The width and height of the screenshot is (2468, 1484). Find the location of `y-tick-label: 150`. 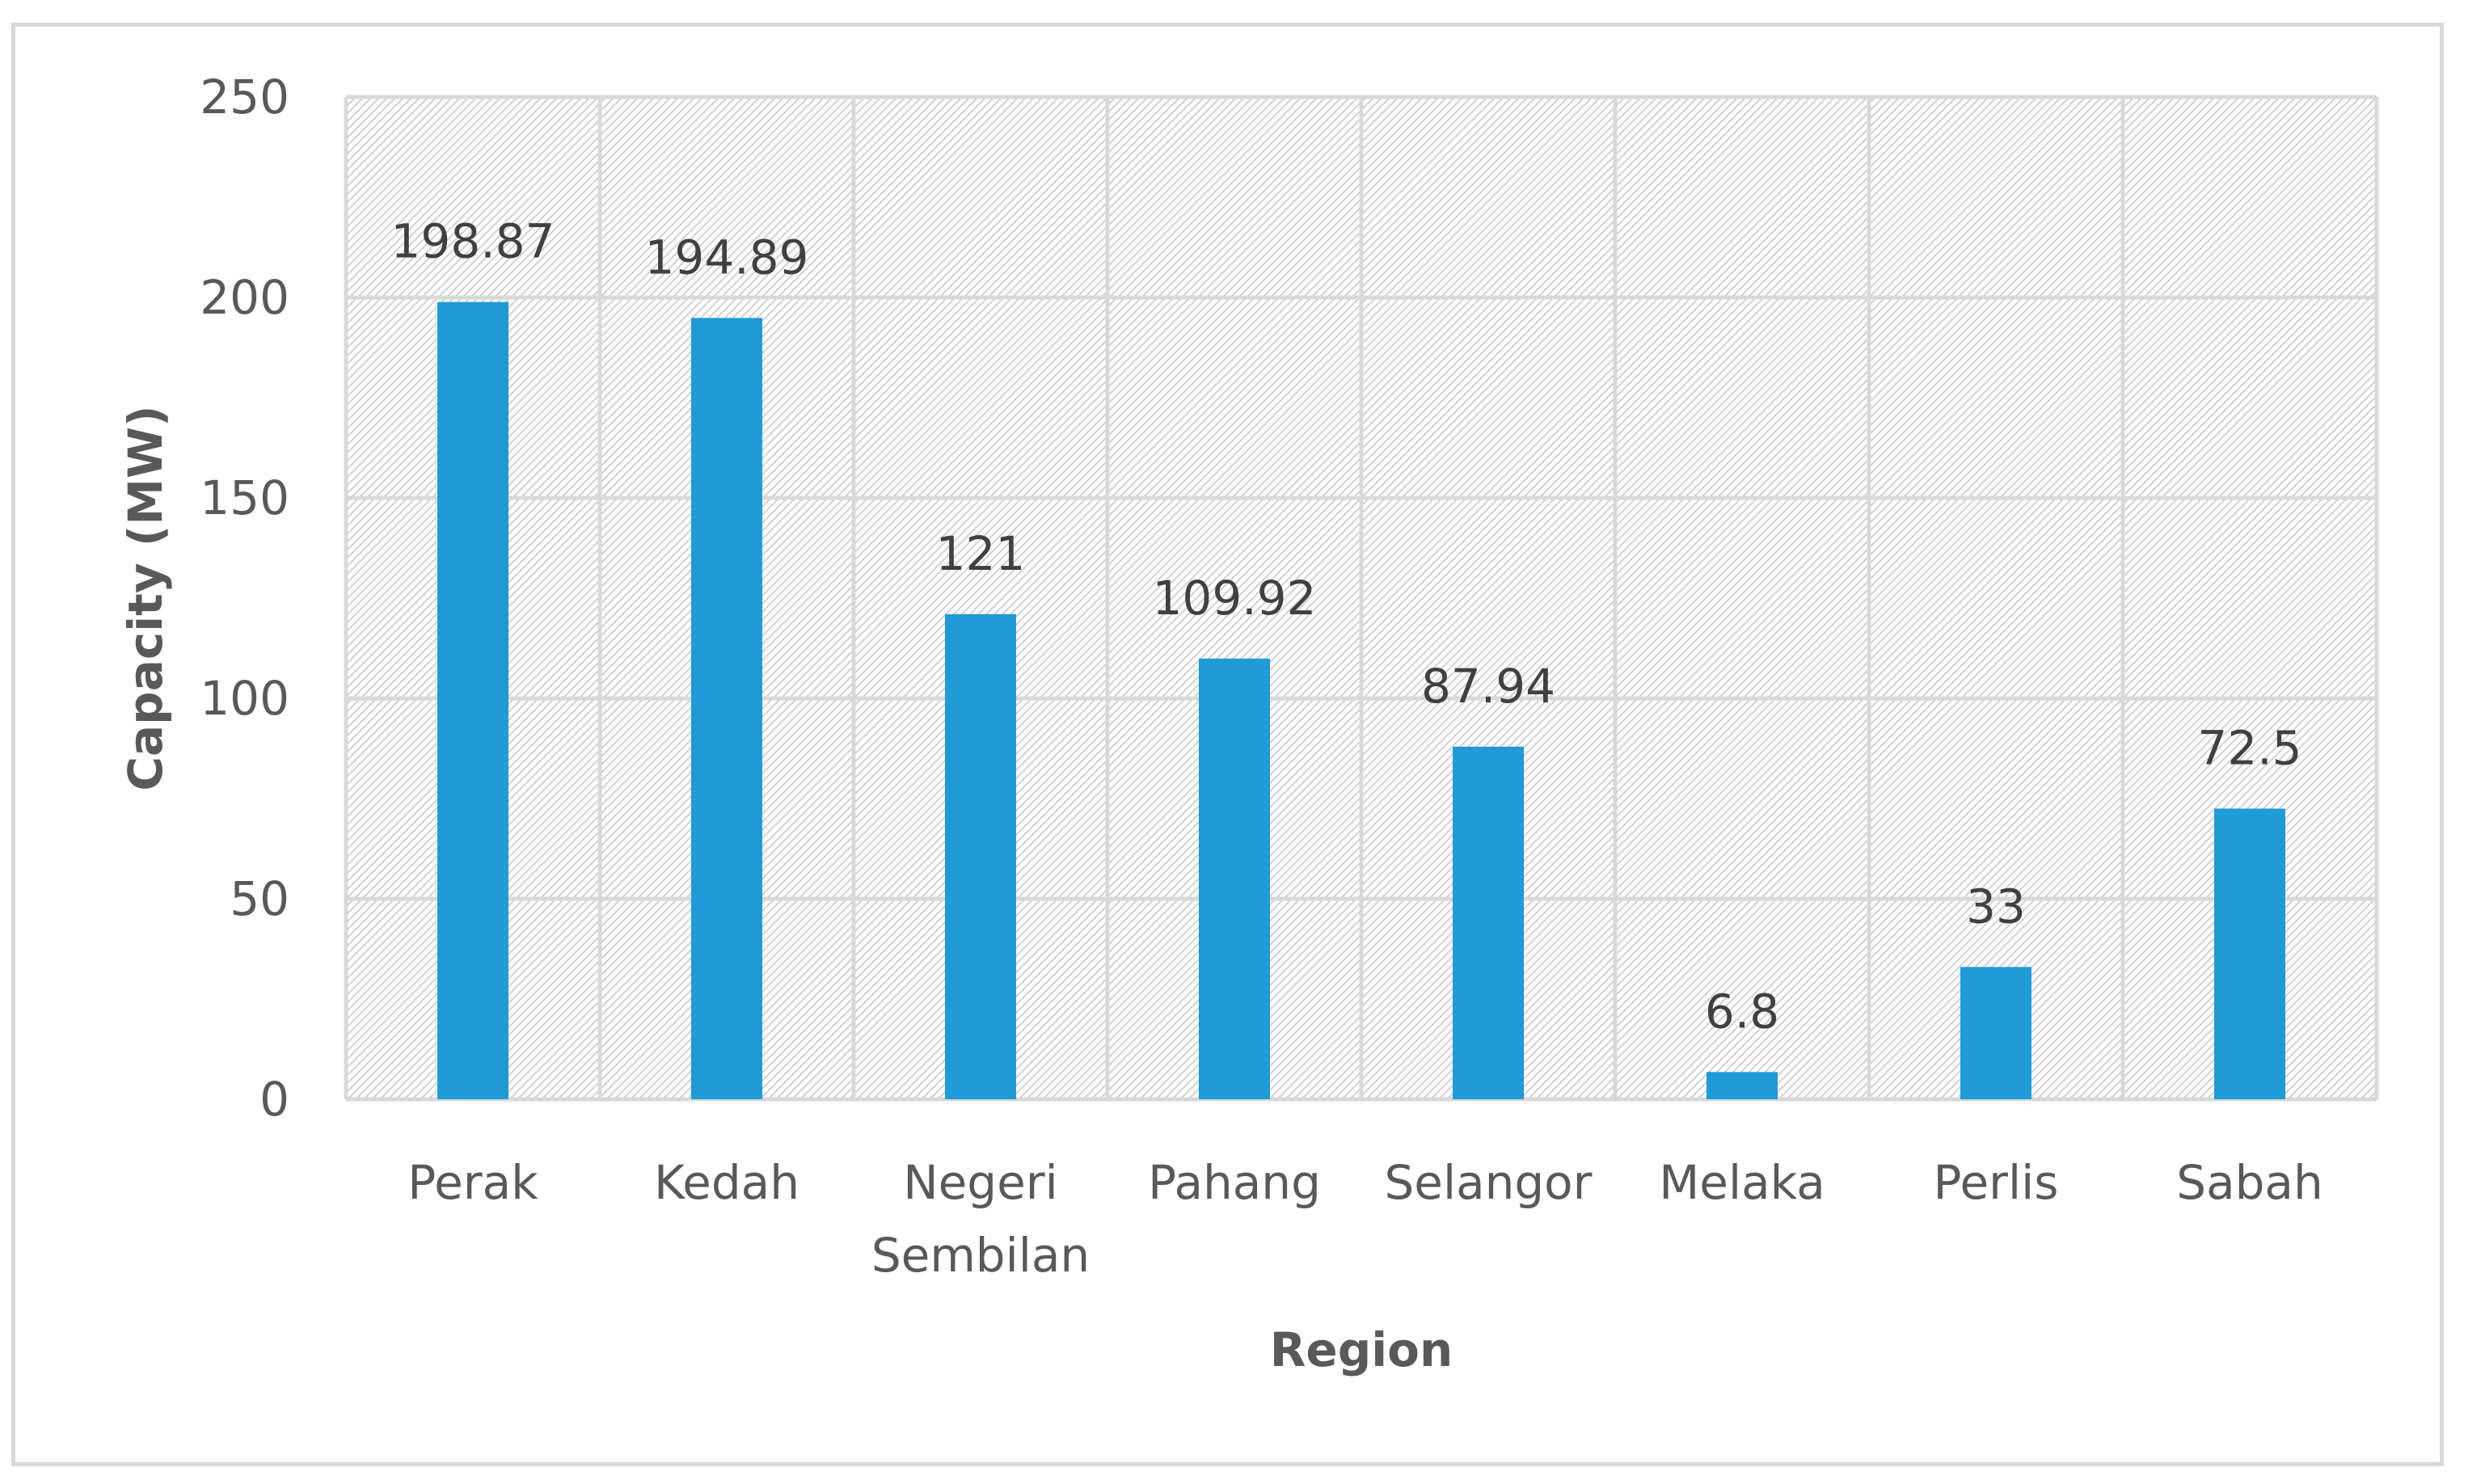

y-tick-label: 150 is located at coordinates (244, 497).